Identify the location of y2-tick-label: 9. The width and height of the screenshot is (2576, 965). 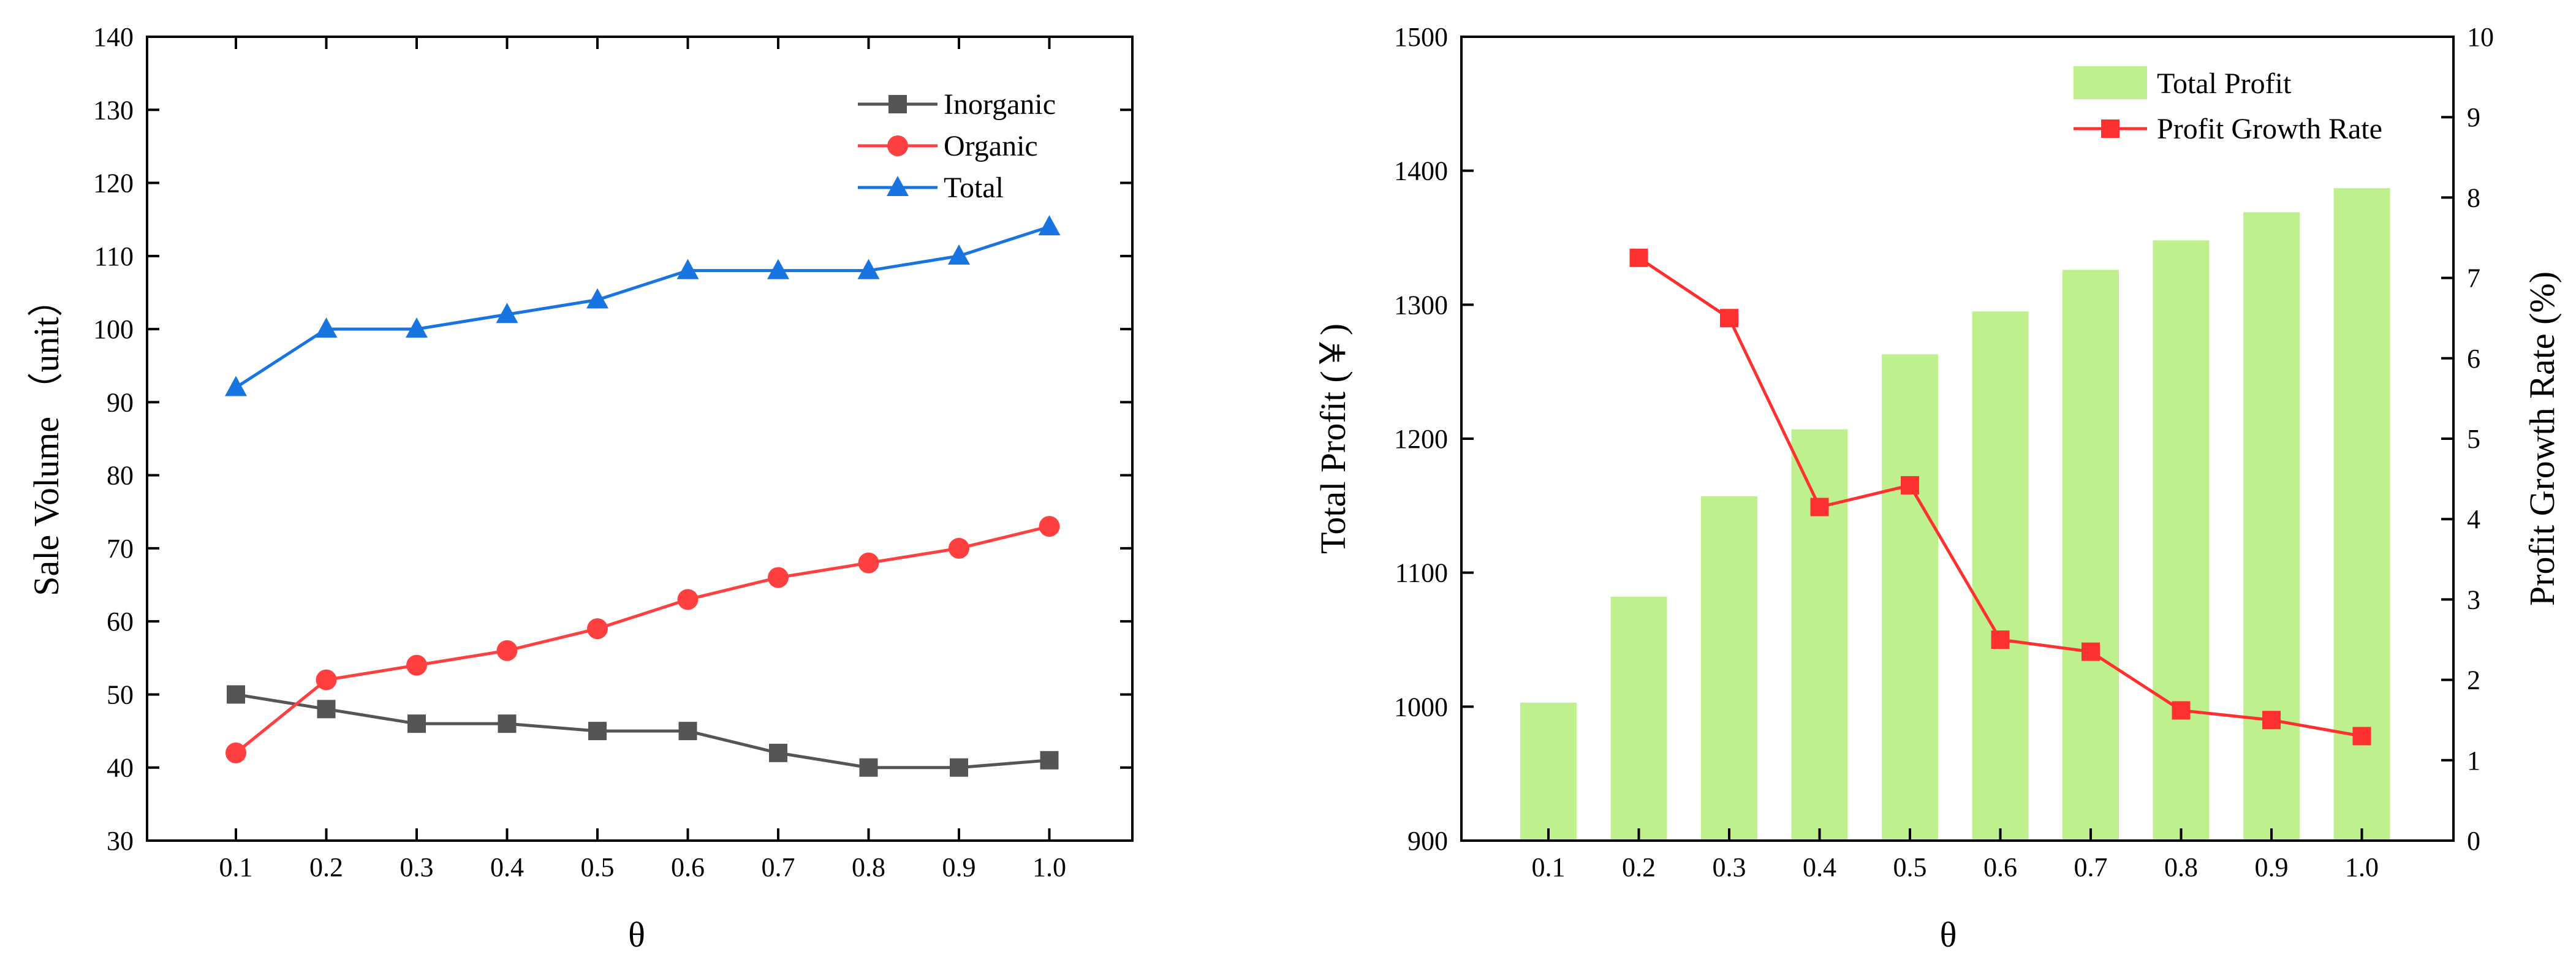
(2473, 117).